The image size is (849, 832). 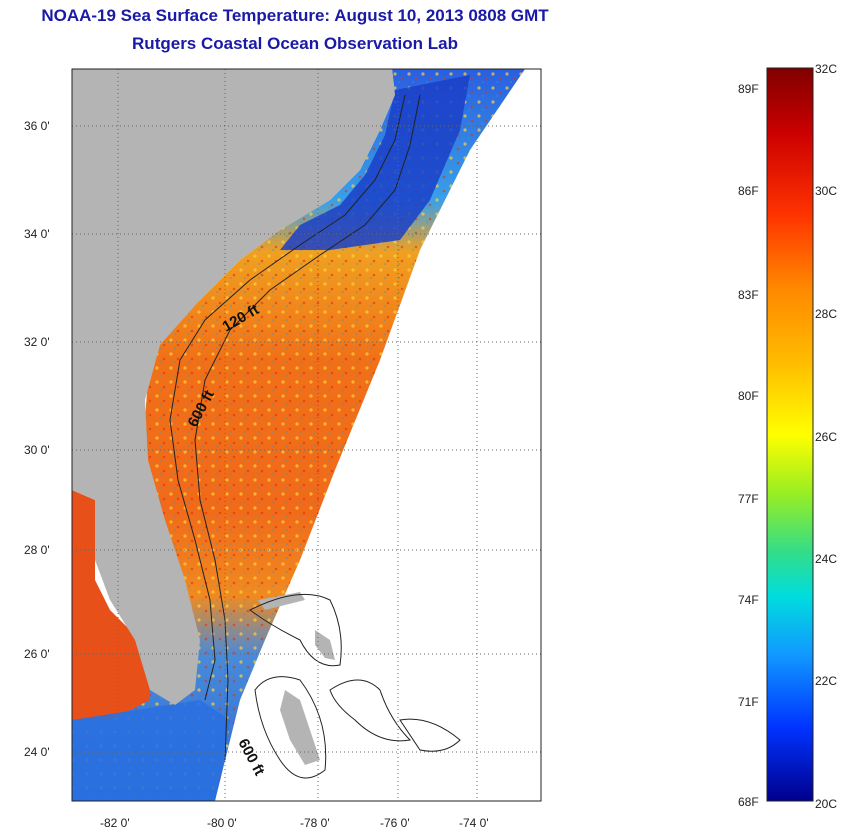 What do you see at coordinates (300, 727) in the screenshot?
I see `land-andros` at bounding box center [300, 727].